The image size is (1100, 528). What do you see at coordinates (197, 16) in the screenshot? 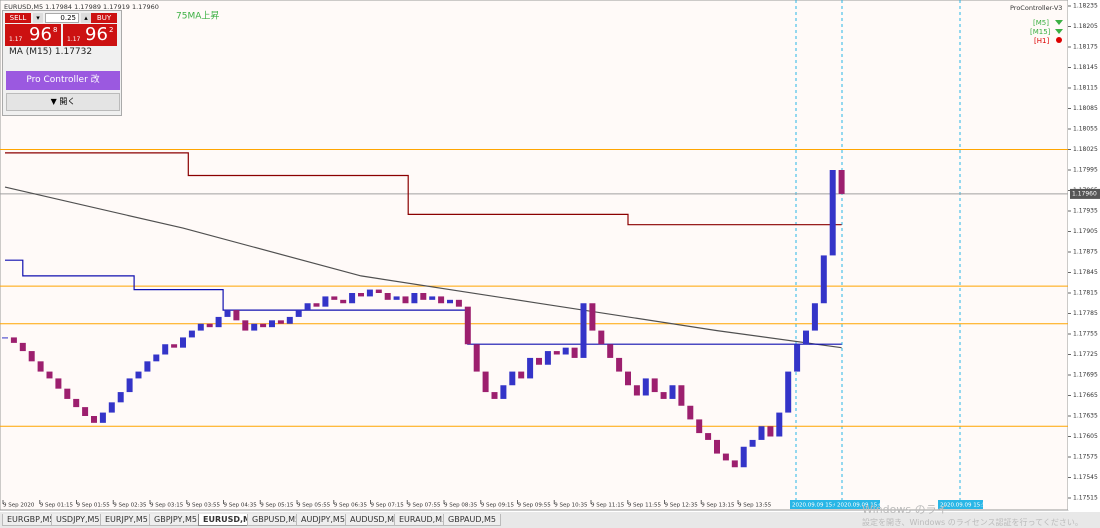
I see `trend-note: 75MA上昇` at bounding box center [197, 16].